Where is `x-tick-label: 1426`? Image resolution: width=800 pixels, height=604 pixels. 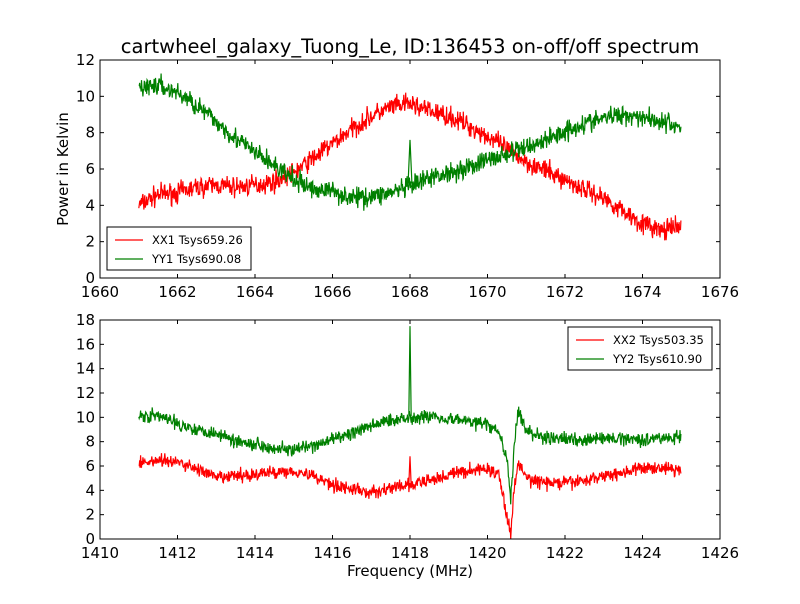
x-tick-label: 1426 is located at coordinates (720, 553).